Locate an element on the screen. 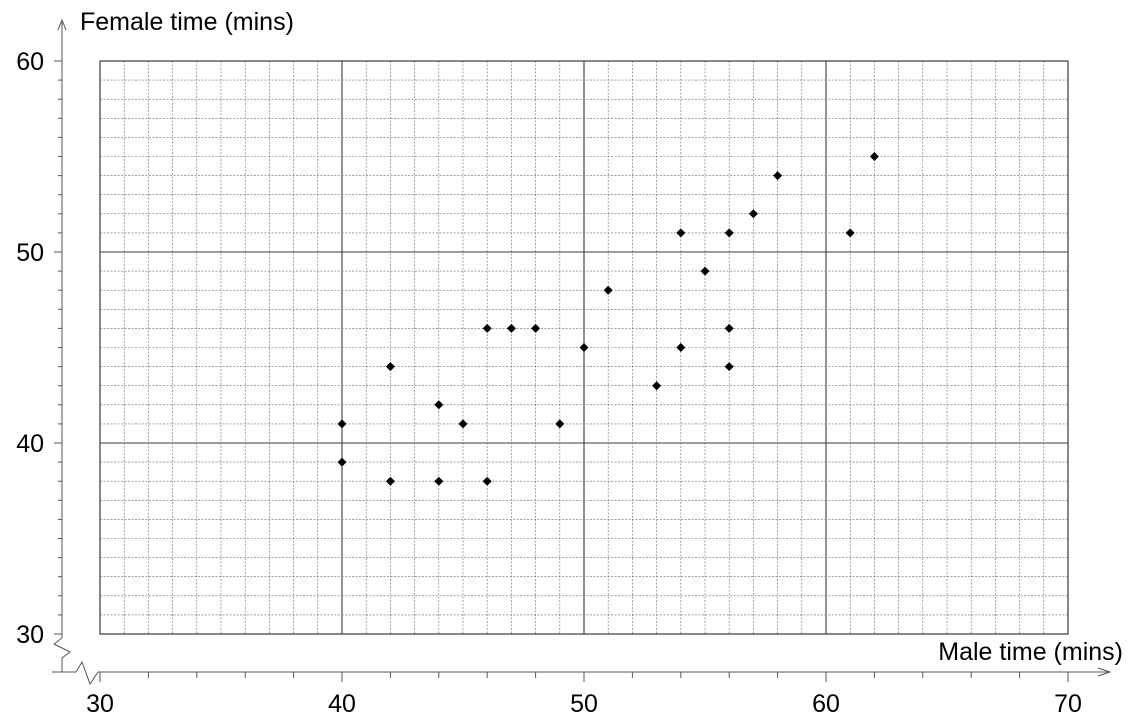 The width and height of the screenshot is (1131, 728). x-axis-arrow is located at coordinates (1104, 672).